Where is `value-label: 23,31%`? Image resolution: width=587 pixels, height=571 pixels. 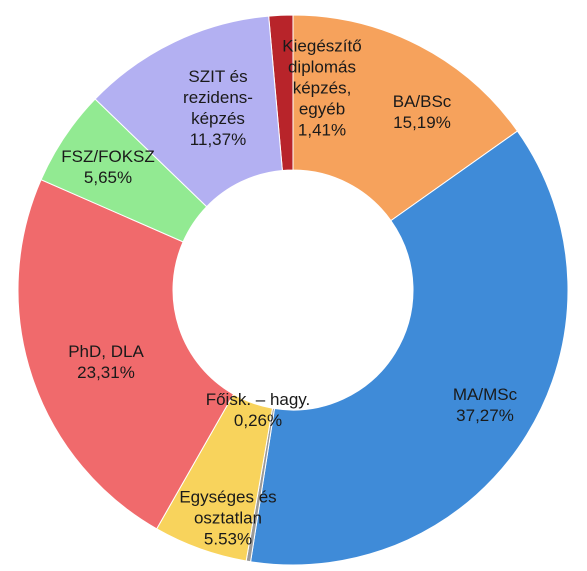
value-label: 23,31% is located at coordinates (106, 372).